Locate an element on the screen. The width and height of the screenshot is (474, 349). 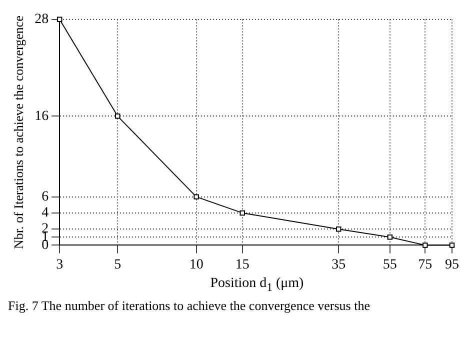
x-tick-label: 10 is located at coordinates (196, 264).